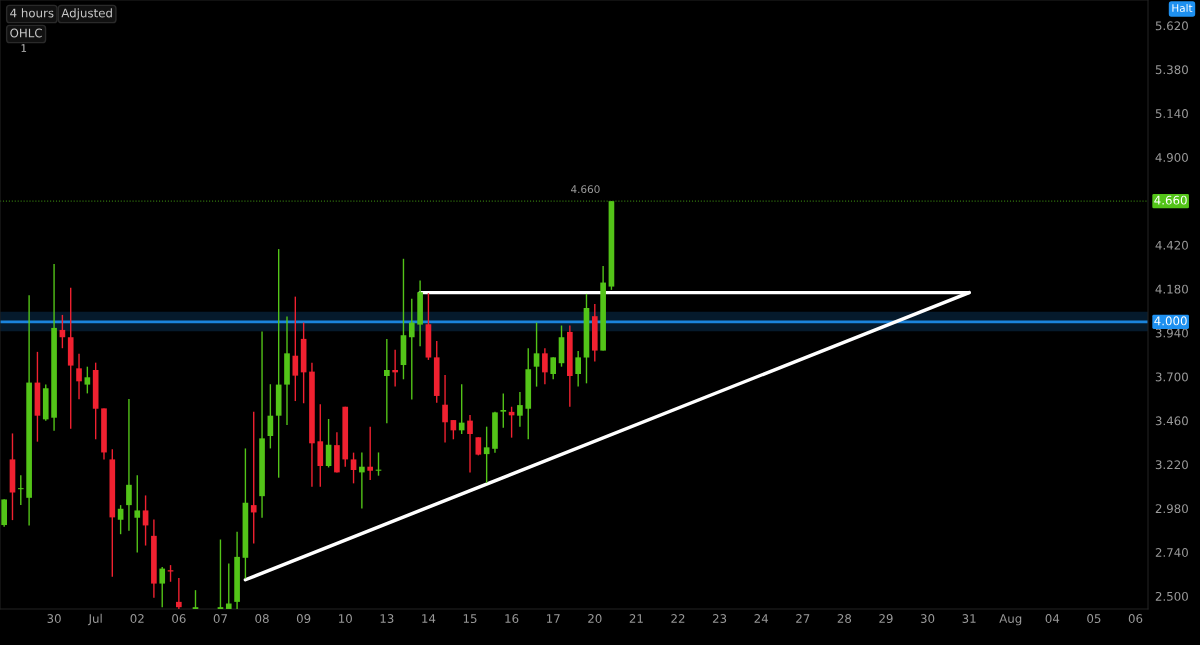  I want to click on x-tick-label: 29, so click(886, 618).